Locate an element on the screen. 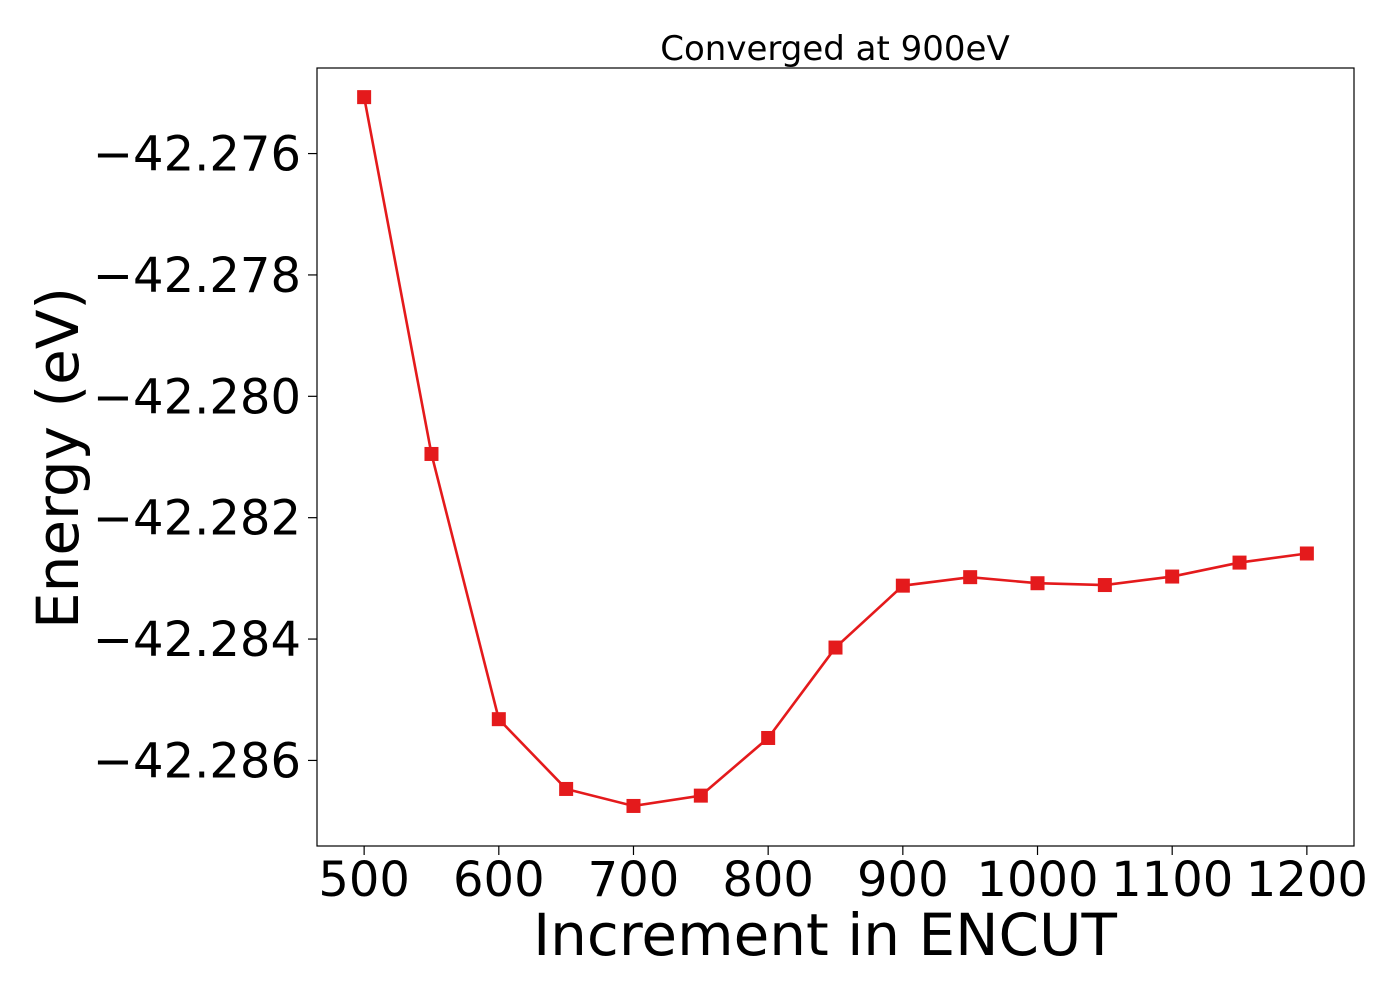 The width and height of the screenshot is (1400, 1000). y-axis-label: Energy (eV) is located at coordinates (58, 458).